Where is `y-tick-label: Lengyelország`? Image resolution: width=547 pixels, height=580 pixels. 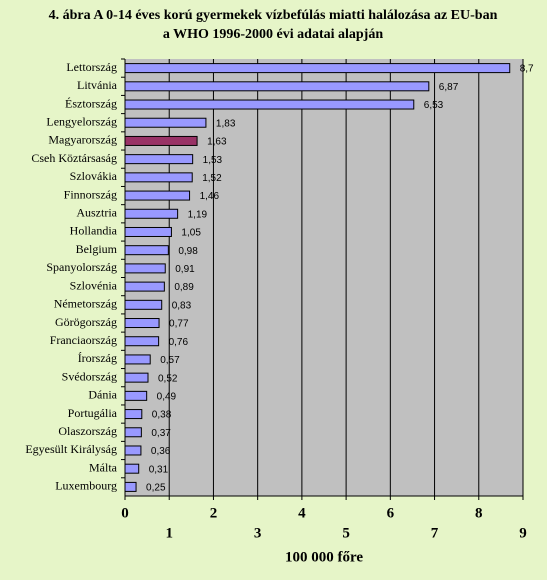 y-tick-label: Lengyelország is located at coordinates (81, 121).